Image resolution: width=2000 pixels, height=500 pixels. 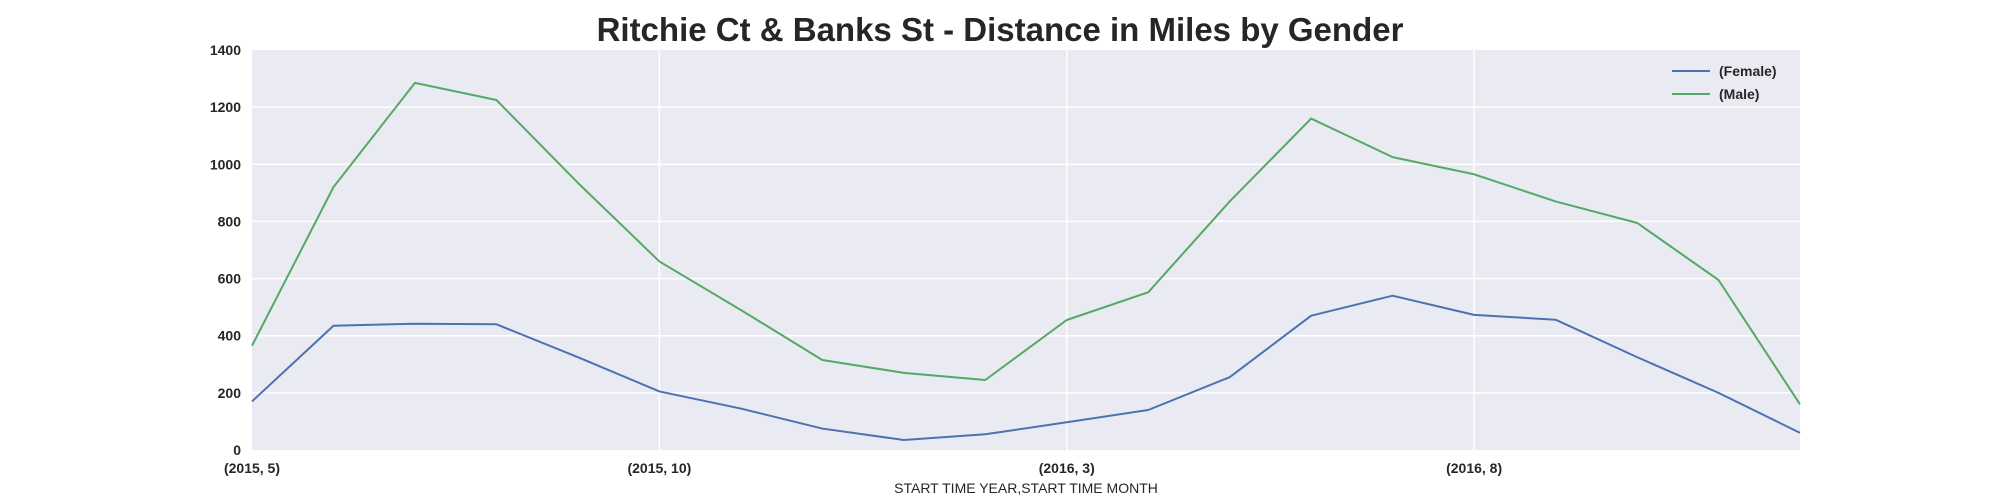 What do you see at coordinates (230, 279) in the screenshot?
I see `y-tick-label: 600` at bounding box center [230, 279].